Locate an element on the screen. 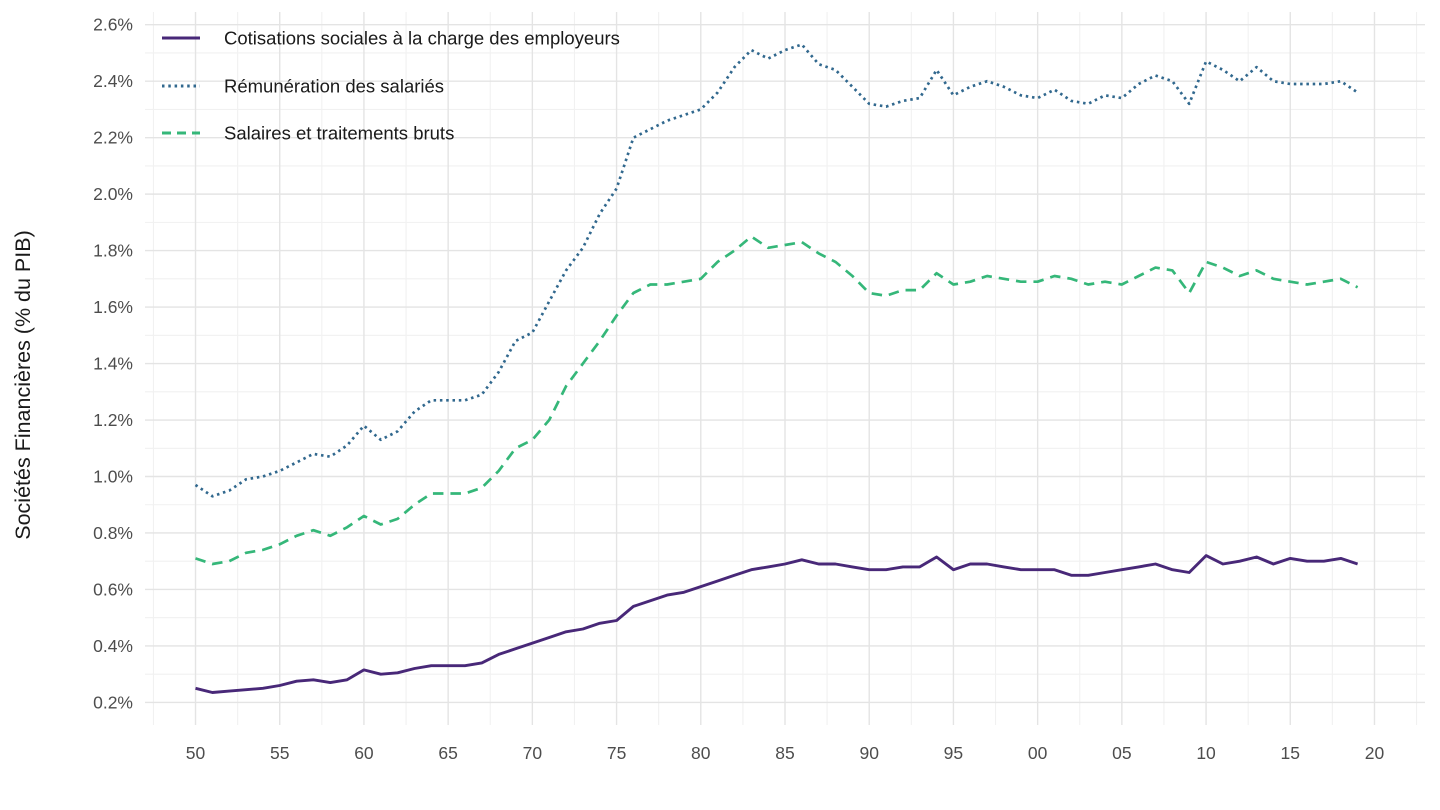 The image size is (1440, 810). legend-item: Salaires et traitements bruts is located at coordinates (308, 132).